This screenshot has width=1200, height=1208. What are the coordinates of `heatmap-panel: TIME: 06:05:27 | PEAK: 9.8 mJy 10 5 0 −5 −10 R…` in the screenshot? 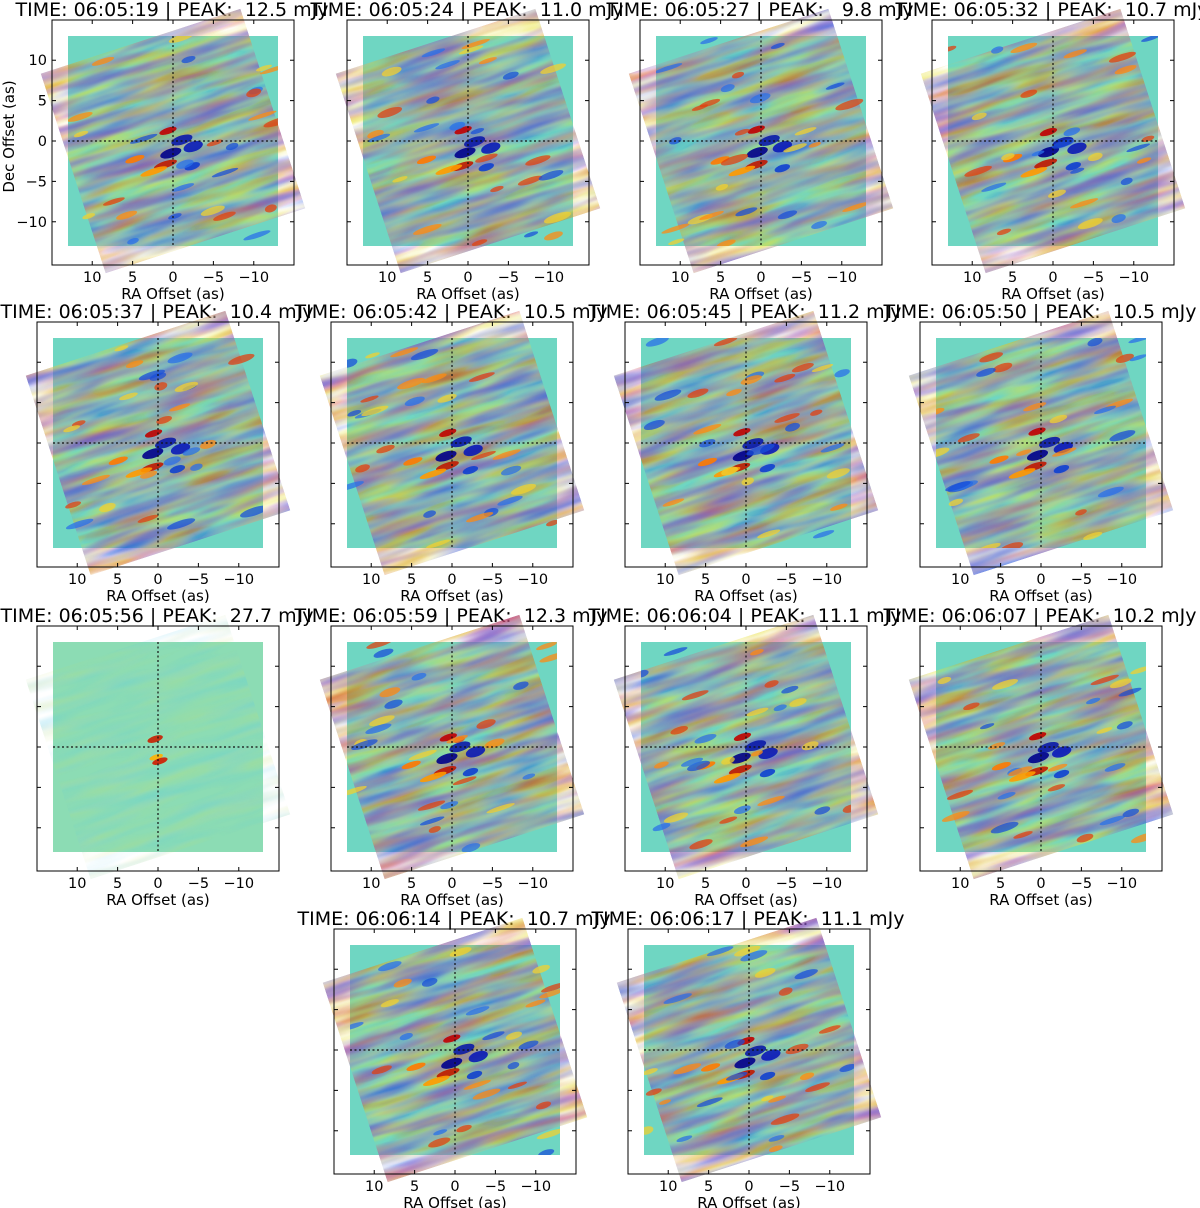 It's located at (760, 151).